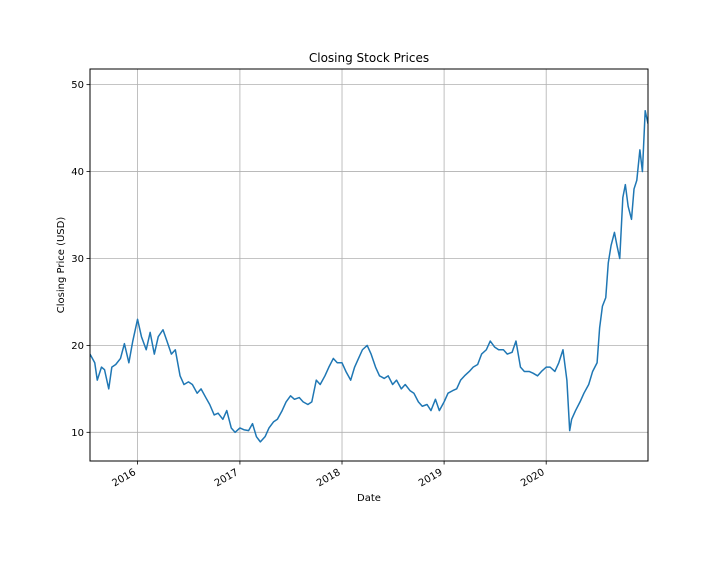  Describe the element at coordinates (77, 172) in the screenshot. I see `y-tick-label: 40` at that location.